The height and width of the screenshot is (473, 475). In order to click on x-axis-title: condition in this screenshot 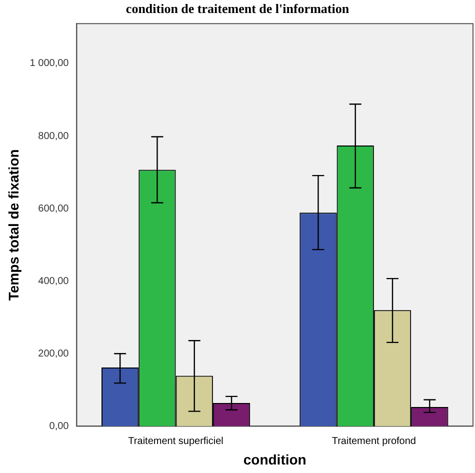, I will do `click(274, 459)`.